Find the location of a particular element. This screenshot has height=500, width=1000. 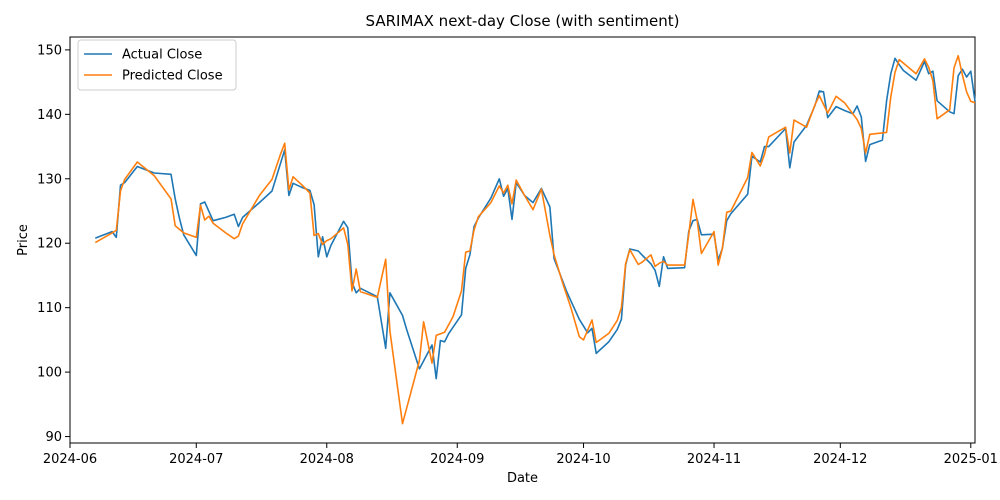

y-axis-title: Price is located at coordinates (23, 240).